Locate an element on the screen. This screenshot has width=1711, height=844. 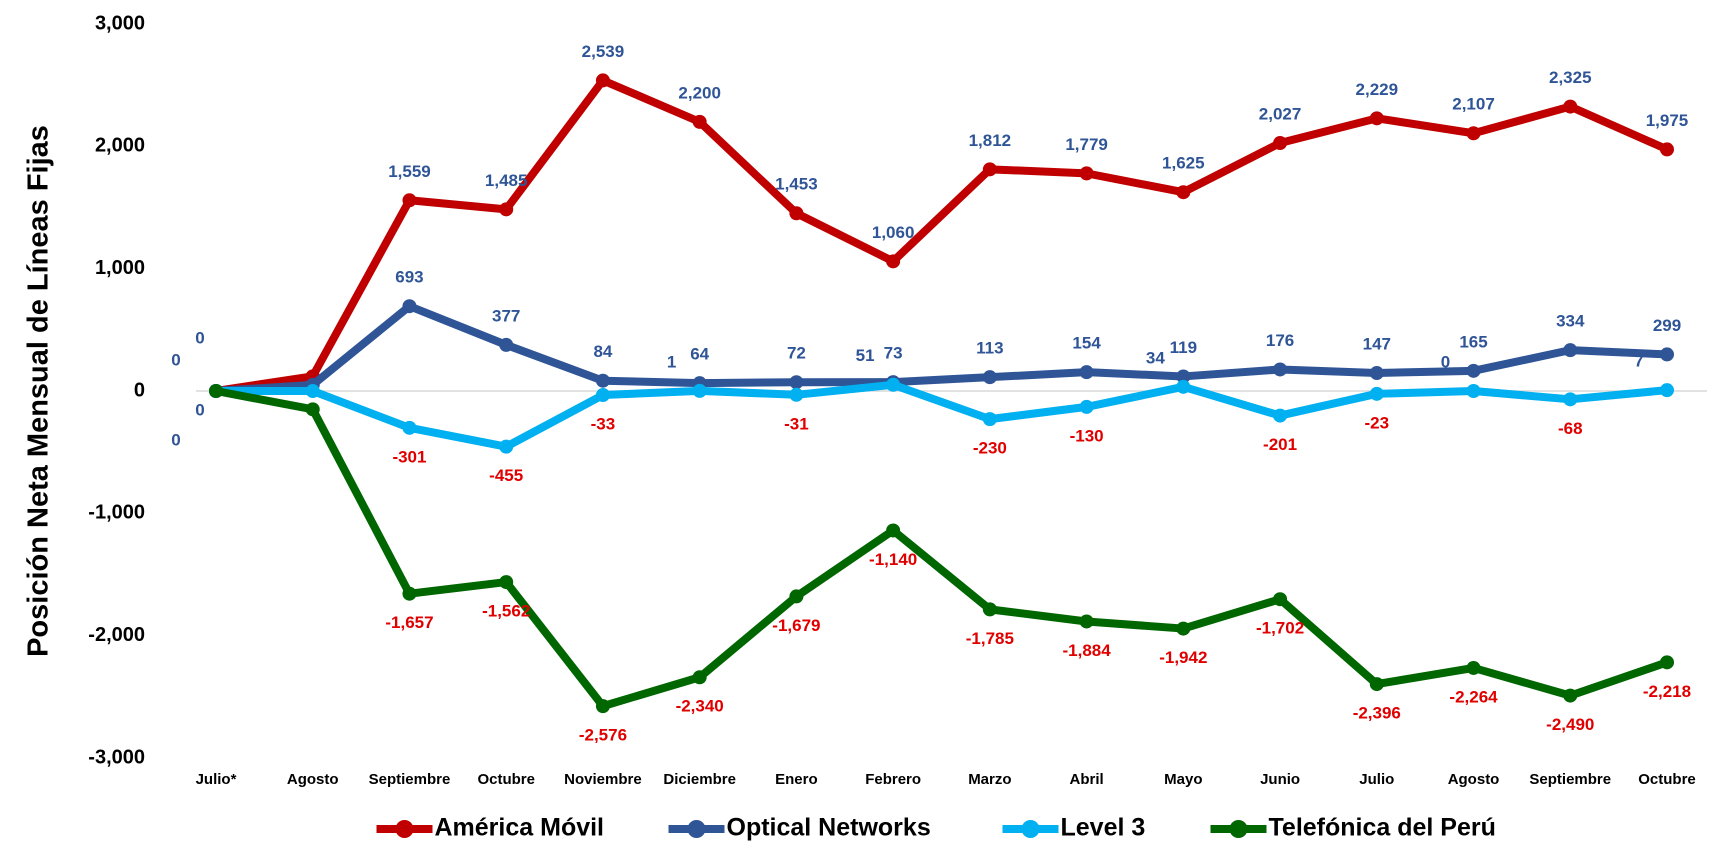
legend-label: Telefónica del Perú is located at coordinates (1382, 828).